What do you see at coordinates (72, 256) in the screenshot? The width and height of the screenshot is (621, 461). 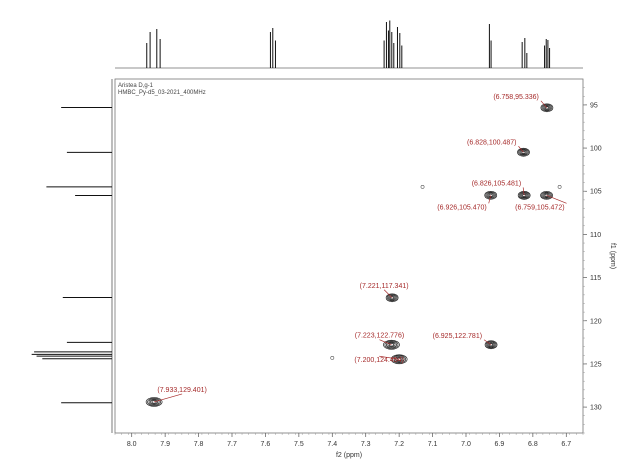 I see `left-projection-spectrum` at bounding box center [72, 256].